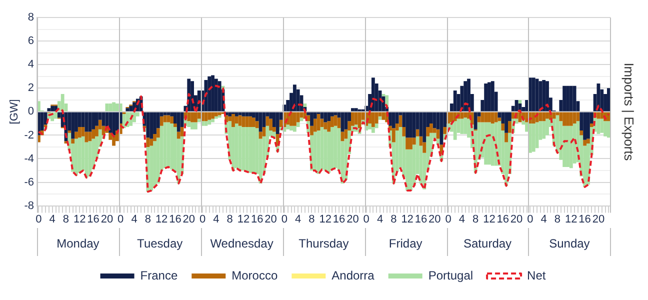 The width and height of the screenshot is (648, 300). Describe the element at coordinates (31, 18) in the screenshot. I see `y-tick-label: 8` at that location.